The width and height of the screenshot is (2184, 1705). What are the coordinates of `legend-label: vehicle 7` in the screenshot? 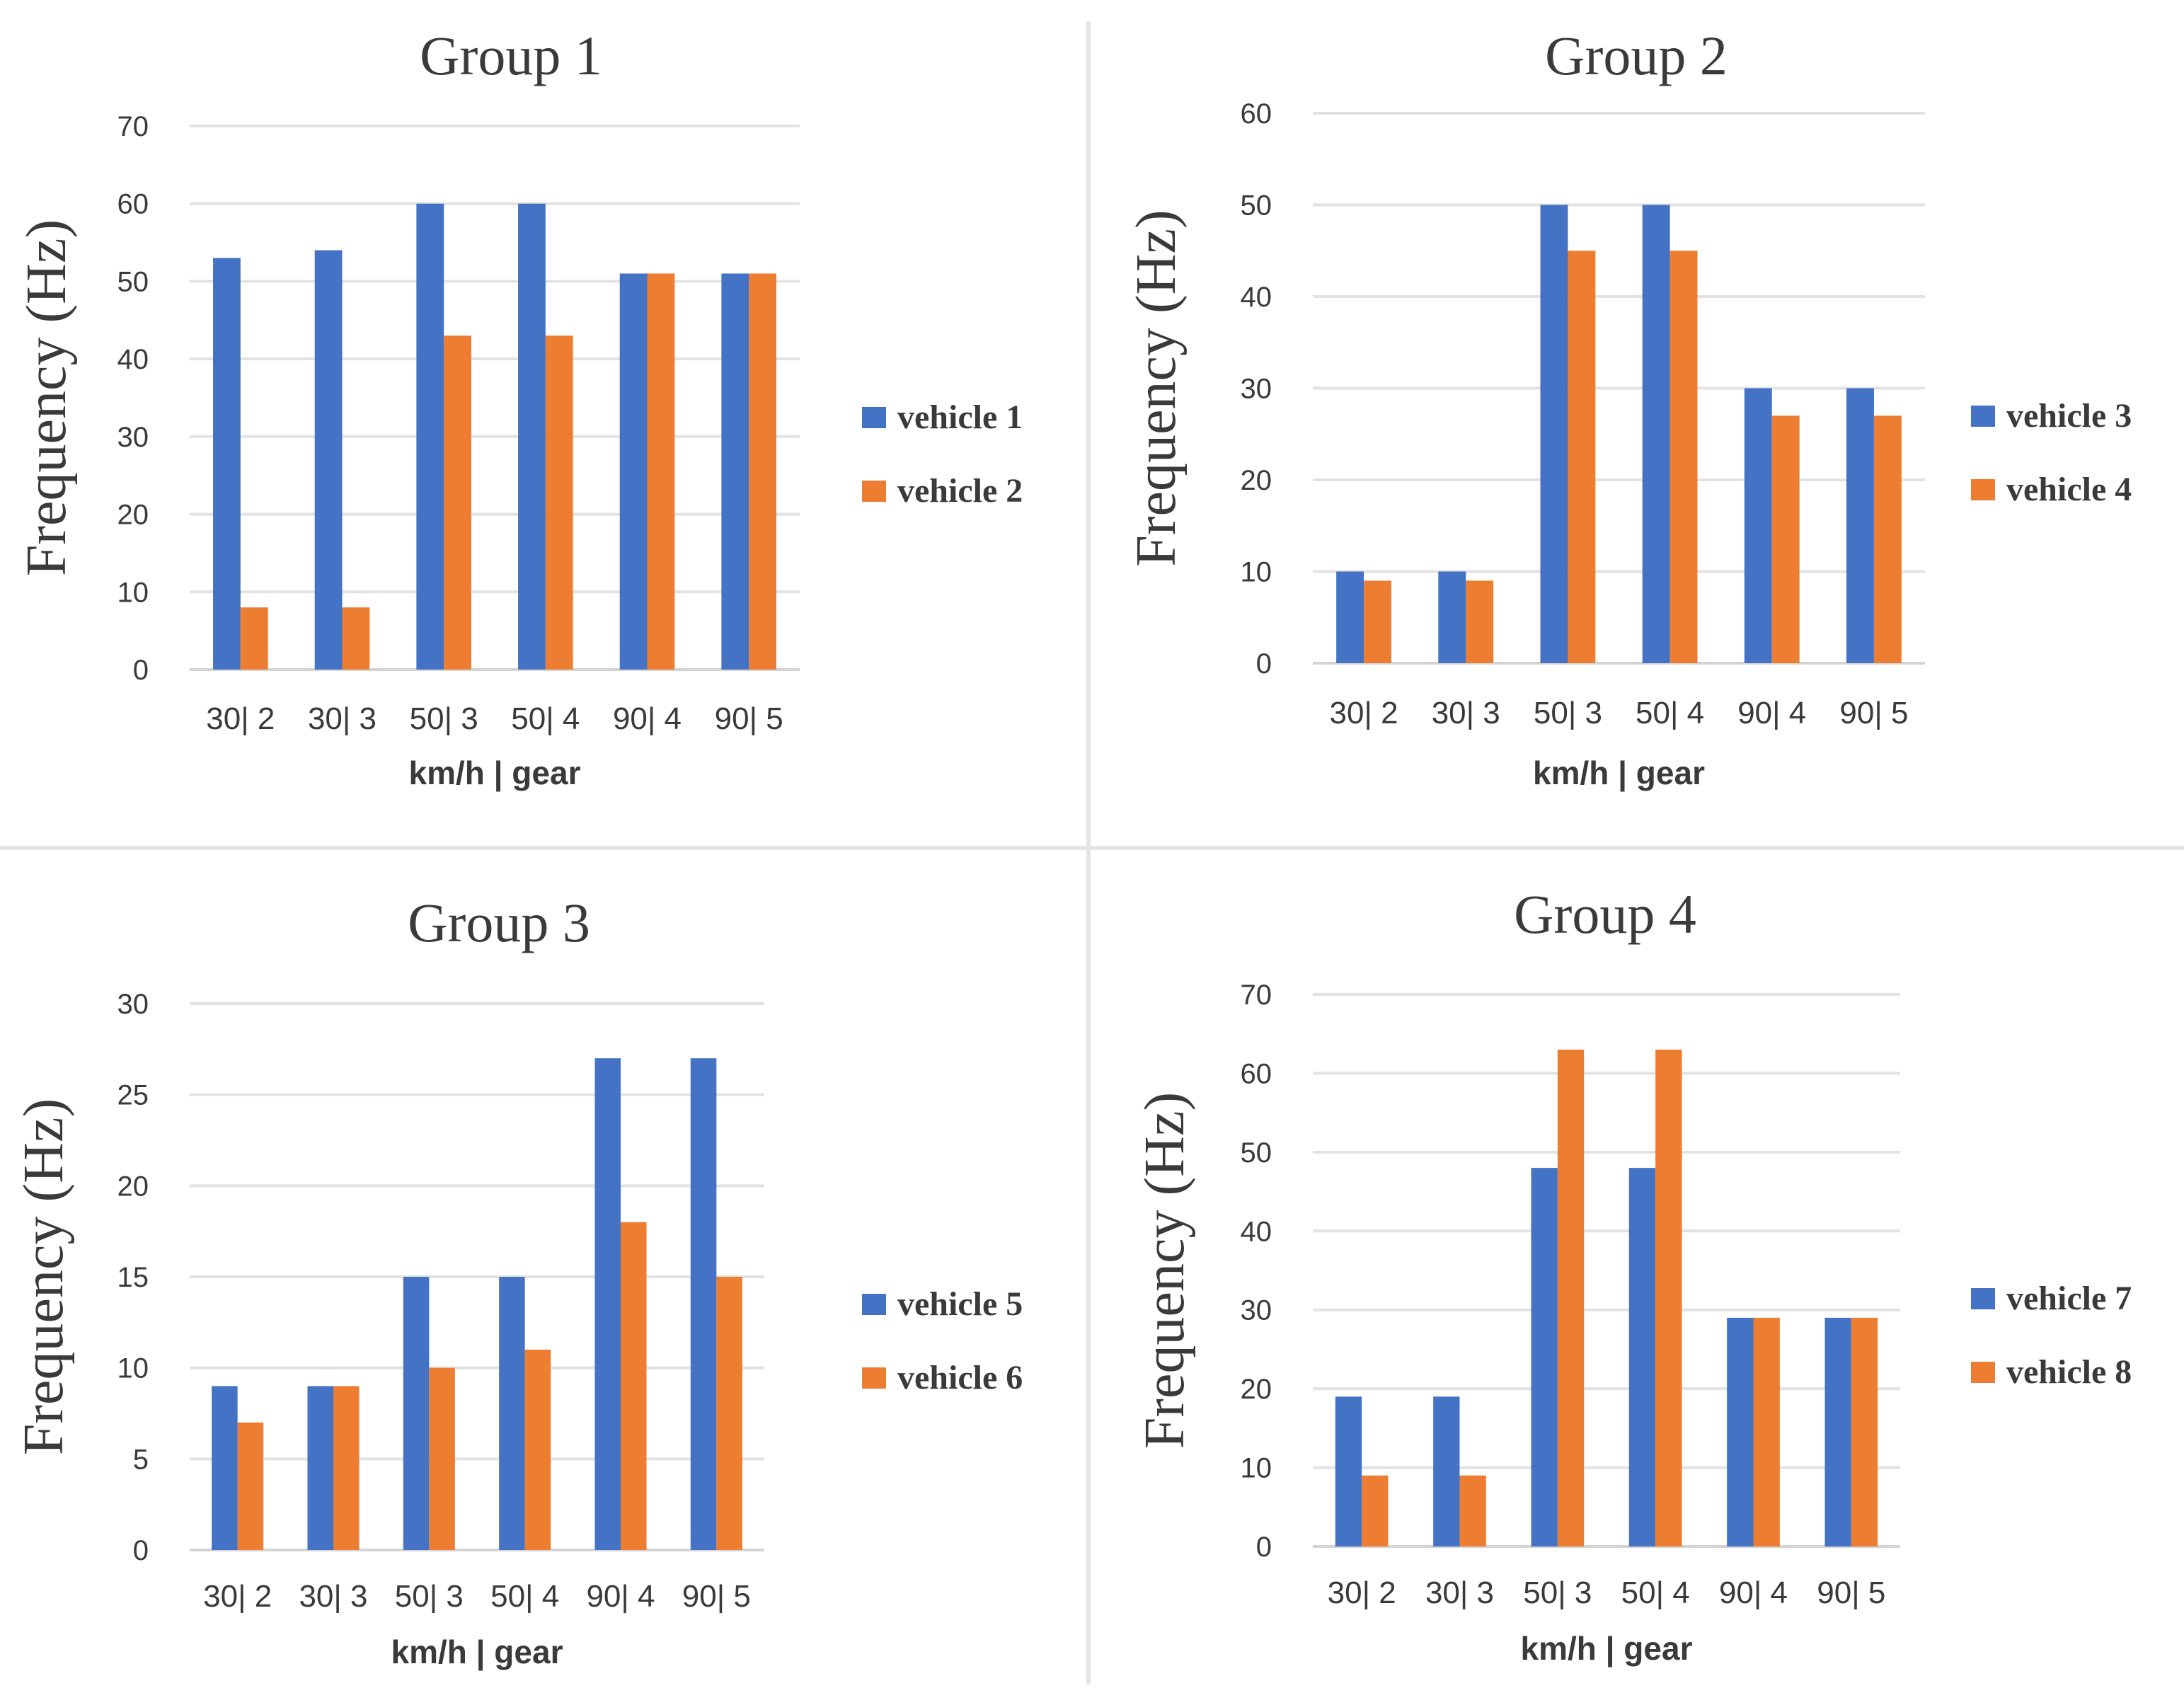 It's located at (2069, 1298).